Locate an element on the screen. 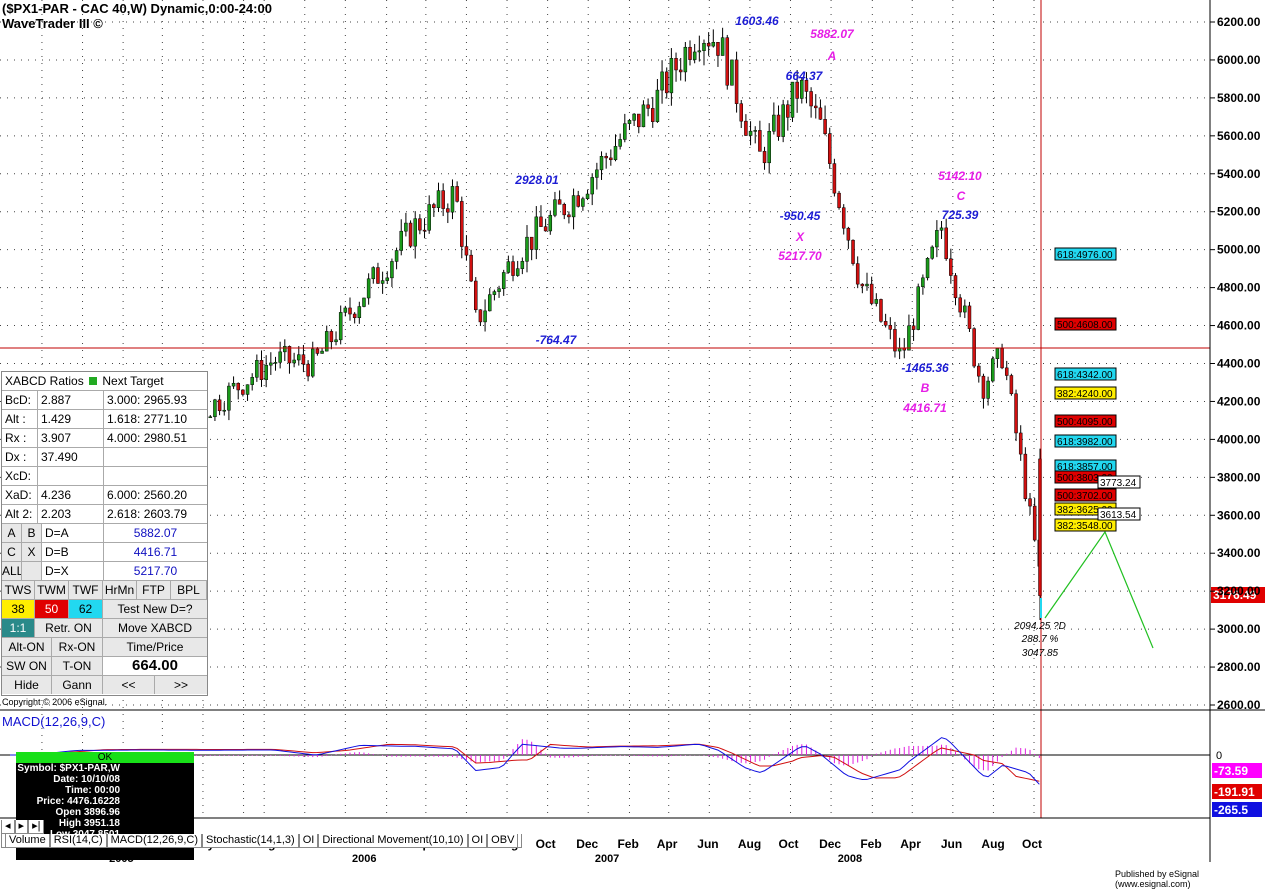  target-toggle-a: A is located at coordinates (12, 533).